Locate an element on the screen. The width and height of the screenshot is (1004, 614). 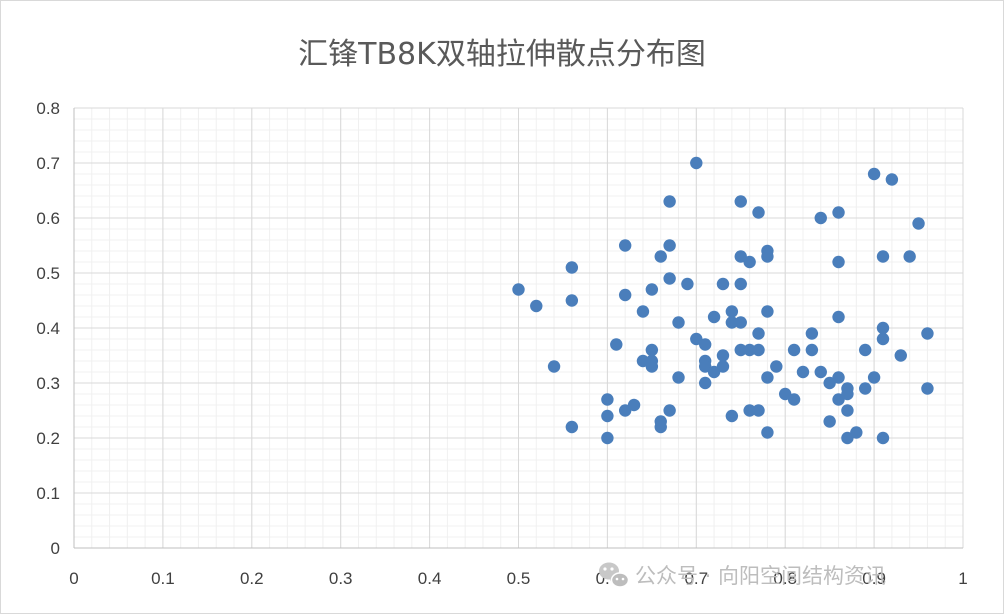
watermark-text: 公众号 · 向阳空间结构资讯 is located at coordinates (760, 576).